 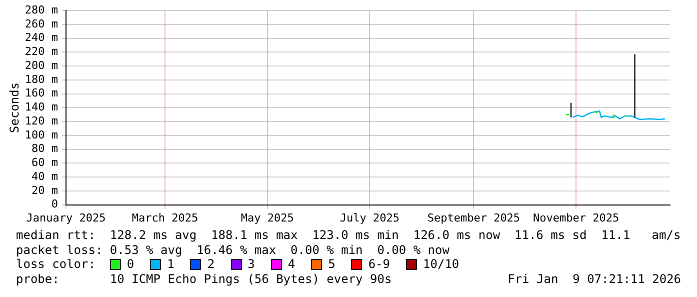 I want to click on legend-label: 4, so click(x=292, y=264).